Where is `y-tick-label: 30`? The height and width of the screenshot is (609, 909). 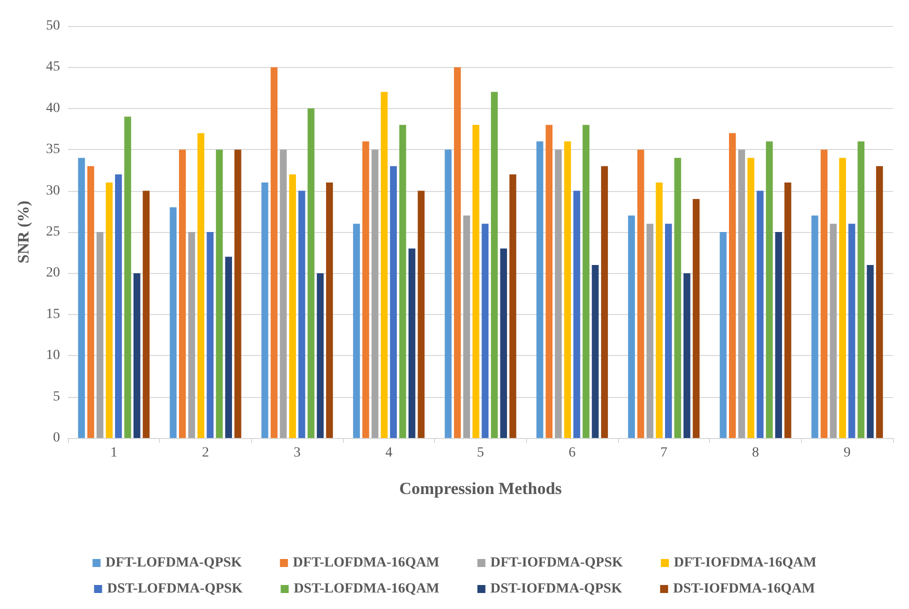
y-tick-label: 30 is located at coordinates (53, 190).